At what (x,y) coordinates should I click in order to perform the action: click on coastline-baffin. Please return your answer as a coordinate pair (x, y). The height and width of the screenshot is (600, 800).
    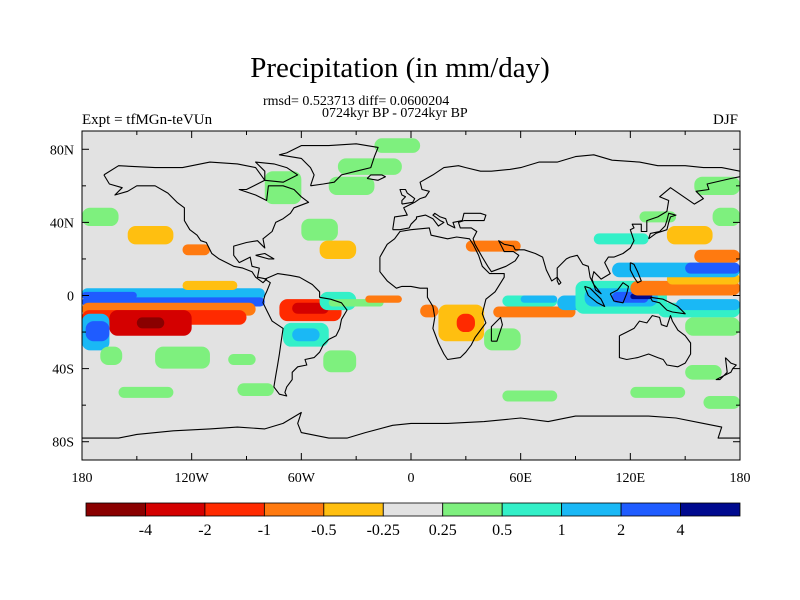
    Looking at the image, I should click on (277, 172).